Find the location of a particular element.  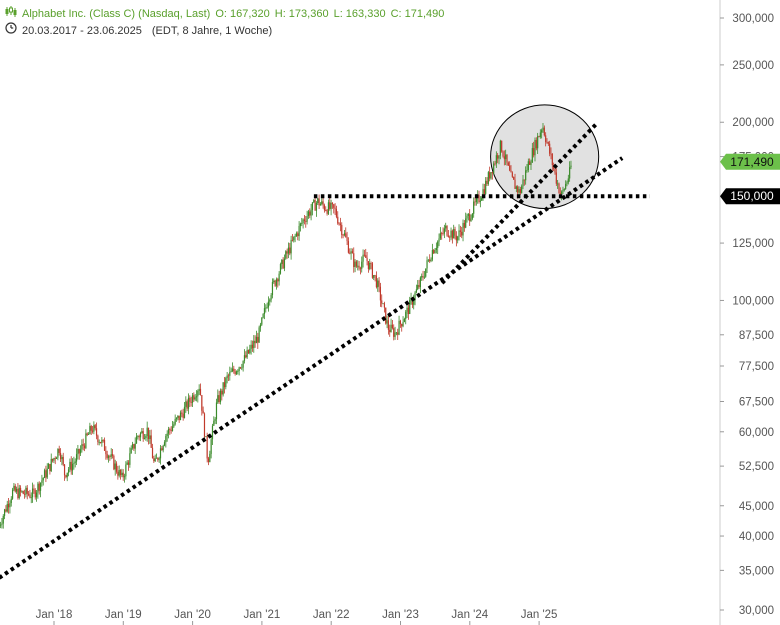

y-tick-label: 40,000 is located at coordinates (756, 537).